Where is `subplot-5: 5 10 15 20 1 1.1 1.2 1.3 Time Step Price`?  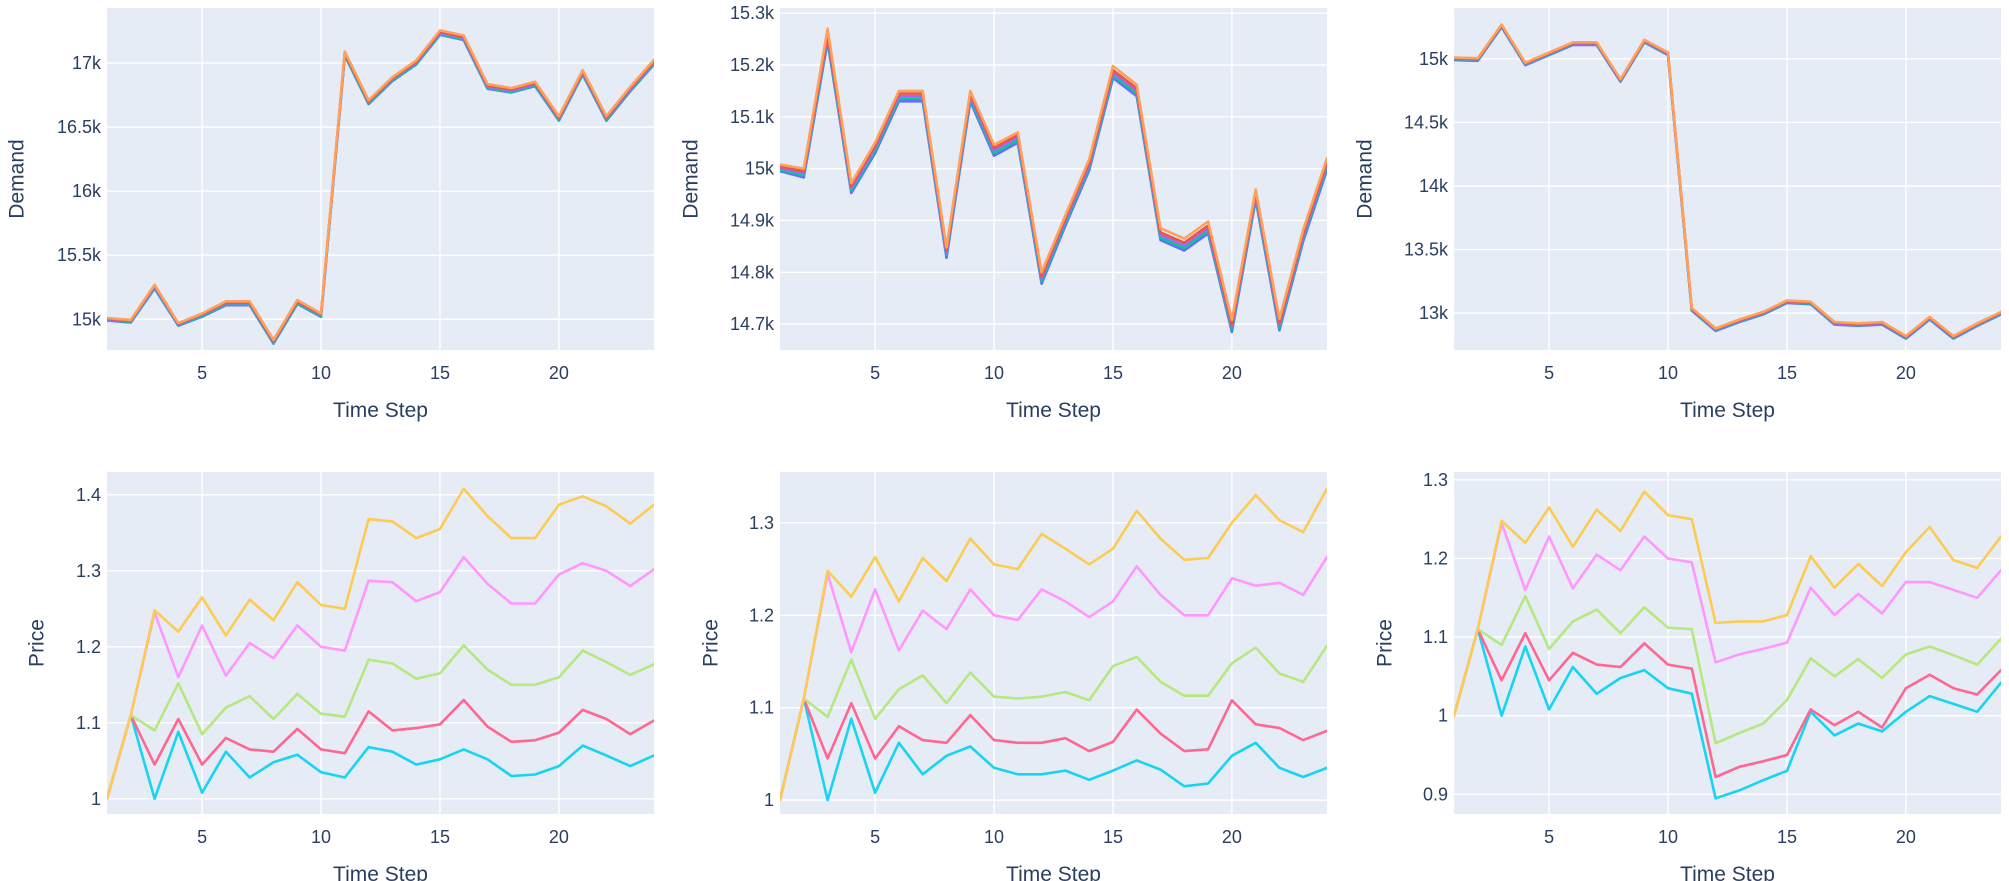
subplot-5: 5 10 15 20 1 1.1 1.2 1.3 Time Step Price is located at coordinates (1013, 676).